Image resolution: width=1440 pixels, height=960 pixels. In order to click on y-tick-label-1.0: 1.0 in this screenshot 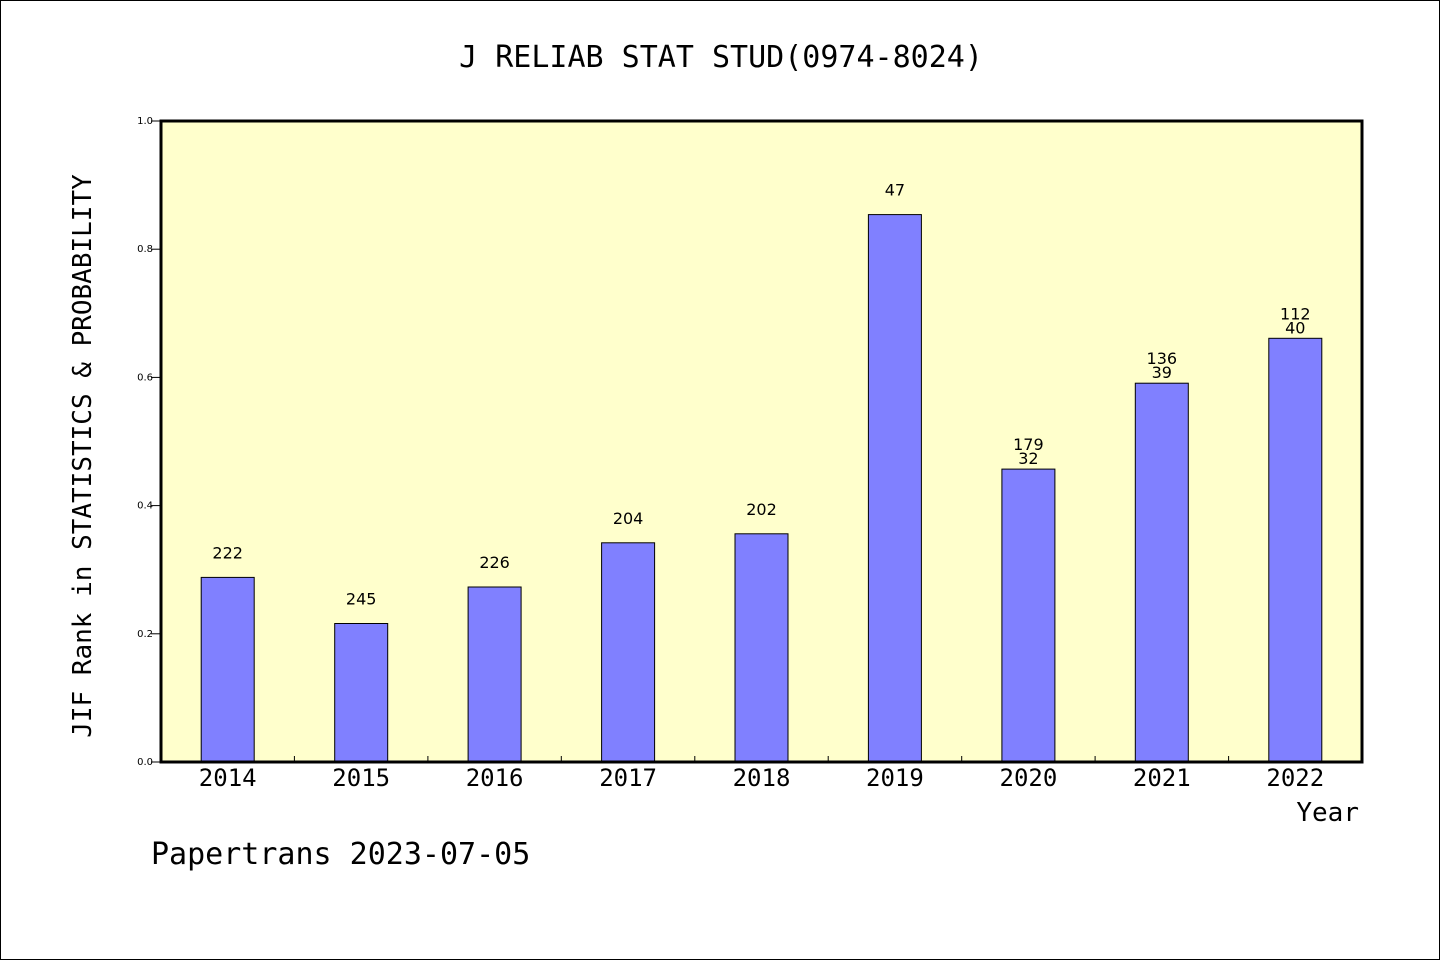, I will do `click(145, 121)`.